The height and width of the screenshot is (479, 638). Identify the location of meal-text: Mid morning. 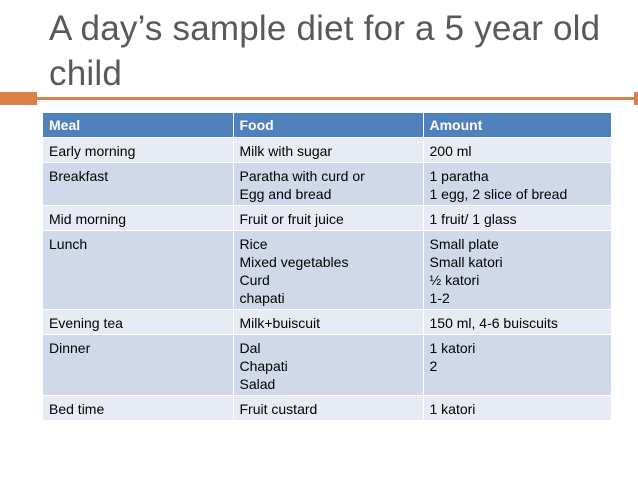
(88, 219).